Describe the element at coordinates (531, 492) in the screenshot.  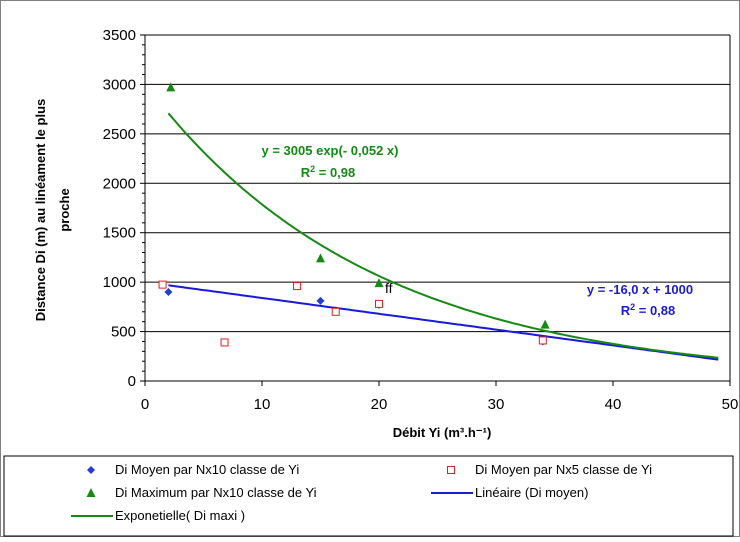
I see `legend-label: Linéaire (Di moyen)` at that location.